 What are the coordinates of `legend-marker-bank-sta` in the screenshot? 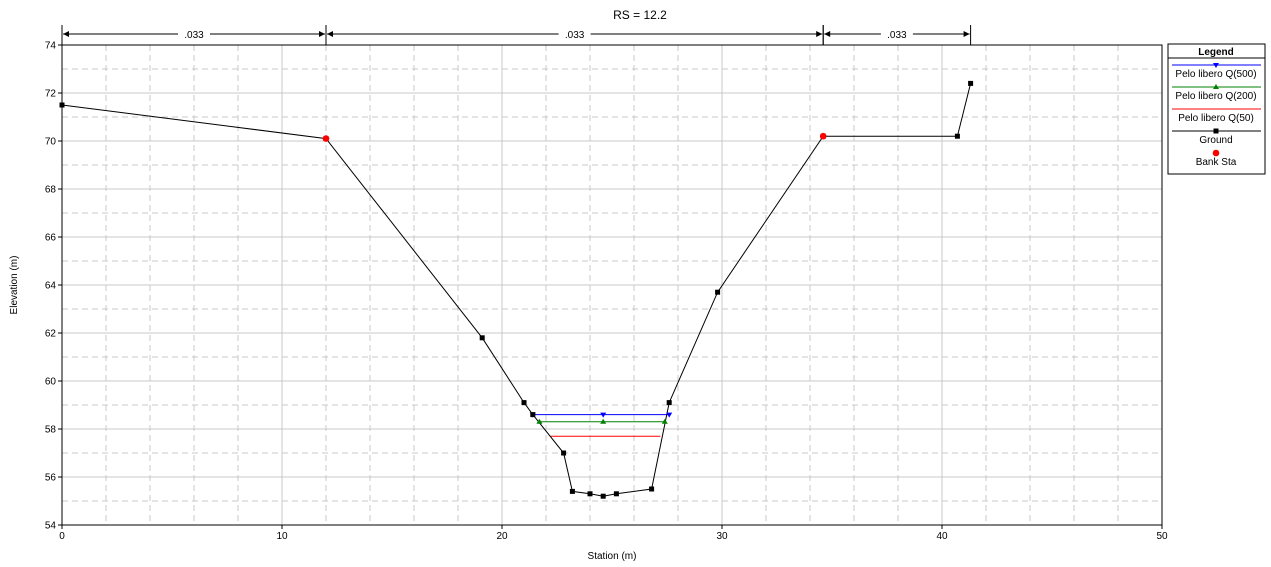 It's located at (1216, 153).